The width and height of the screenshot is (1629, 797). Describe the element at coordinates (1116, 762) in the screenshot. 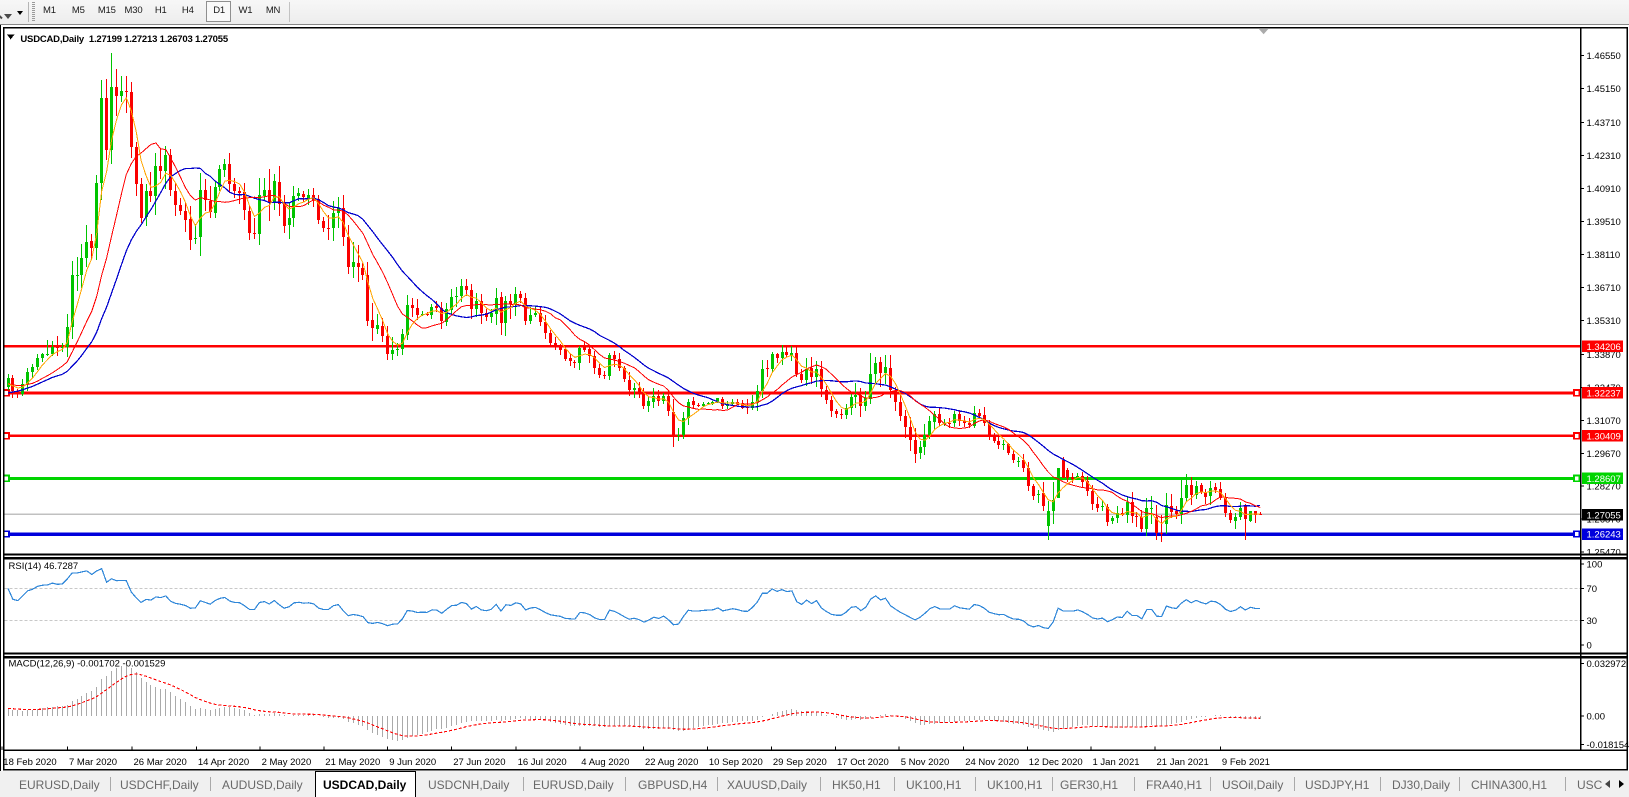

I see `svg-text: 1 Jan 2021` at that location.